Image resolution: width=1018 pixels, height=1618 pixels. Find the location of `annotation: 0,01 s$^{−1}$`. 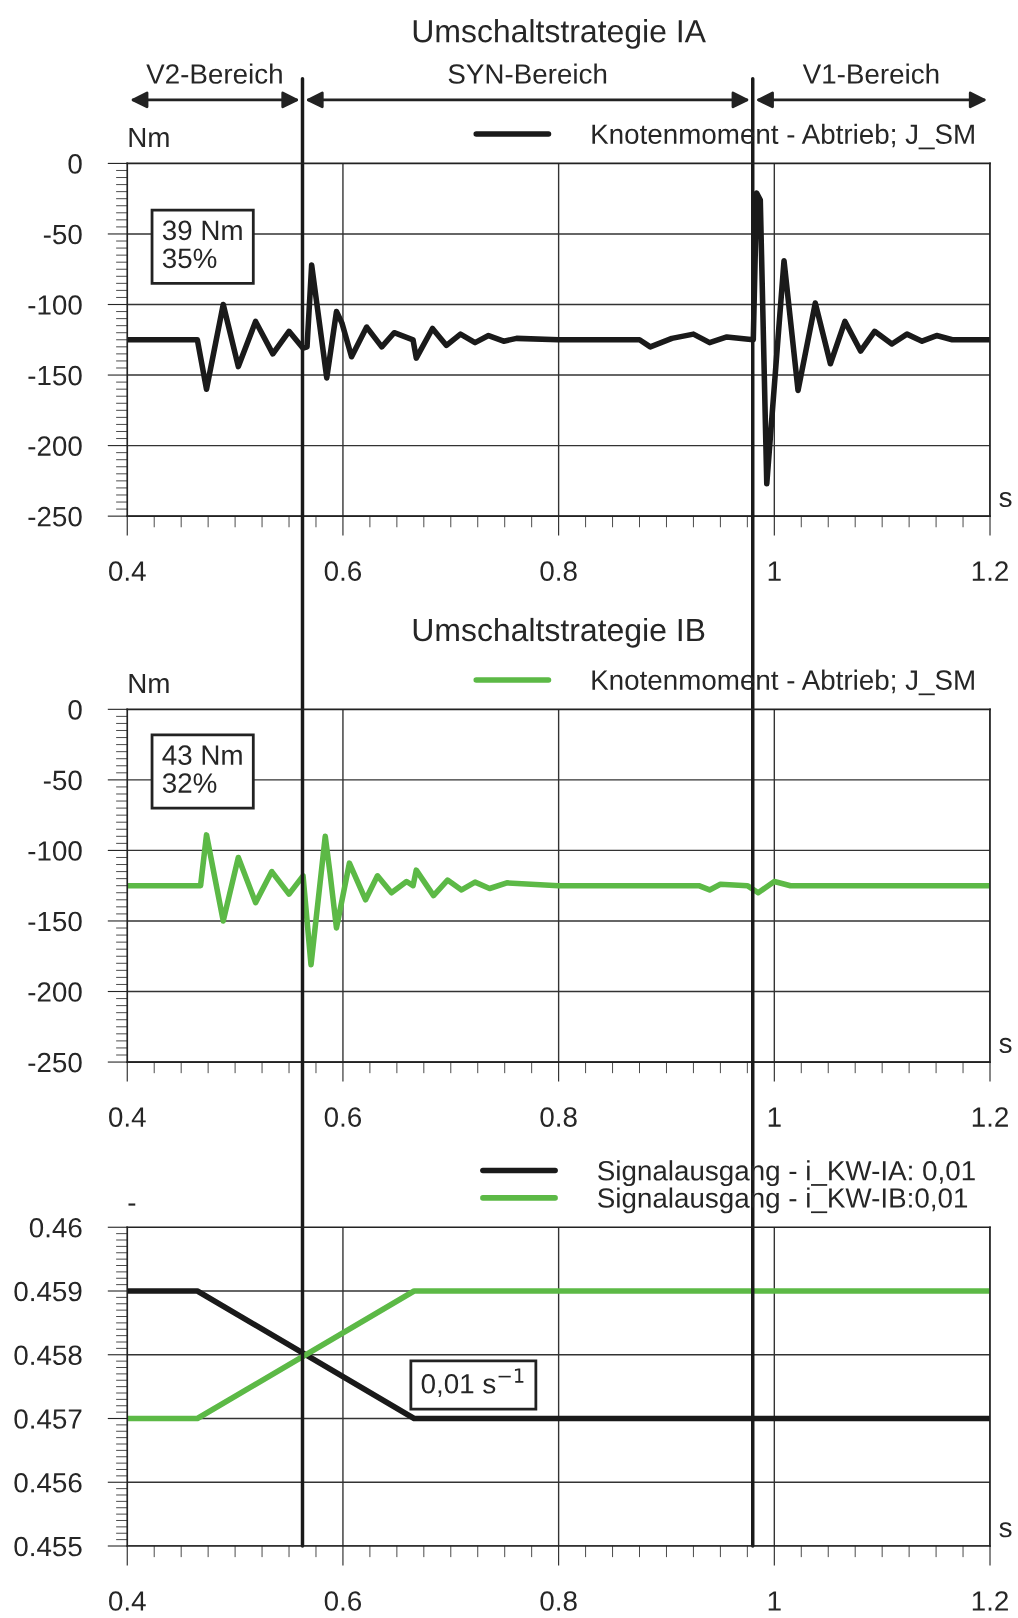

annotation: 0,01 s$^{−1}$ is located at coordinates (472, 1382).